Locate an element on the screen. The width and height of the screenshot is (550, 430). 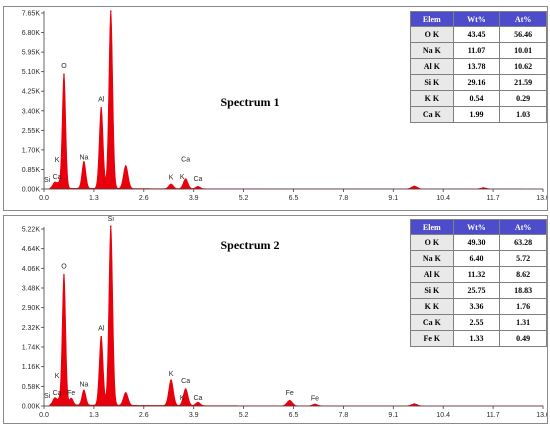
weight-percent-cell: 1.33 is located at coordinates (476, 338).